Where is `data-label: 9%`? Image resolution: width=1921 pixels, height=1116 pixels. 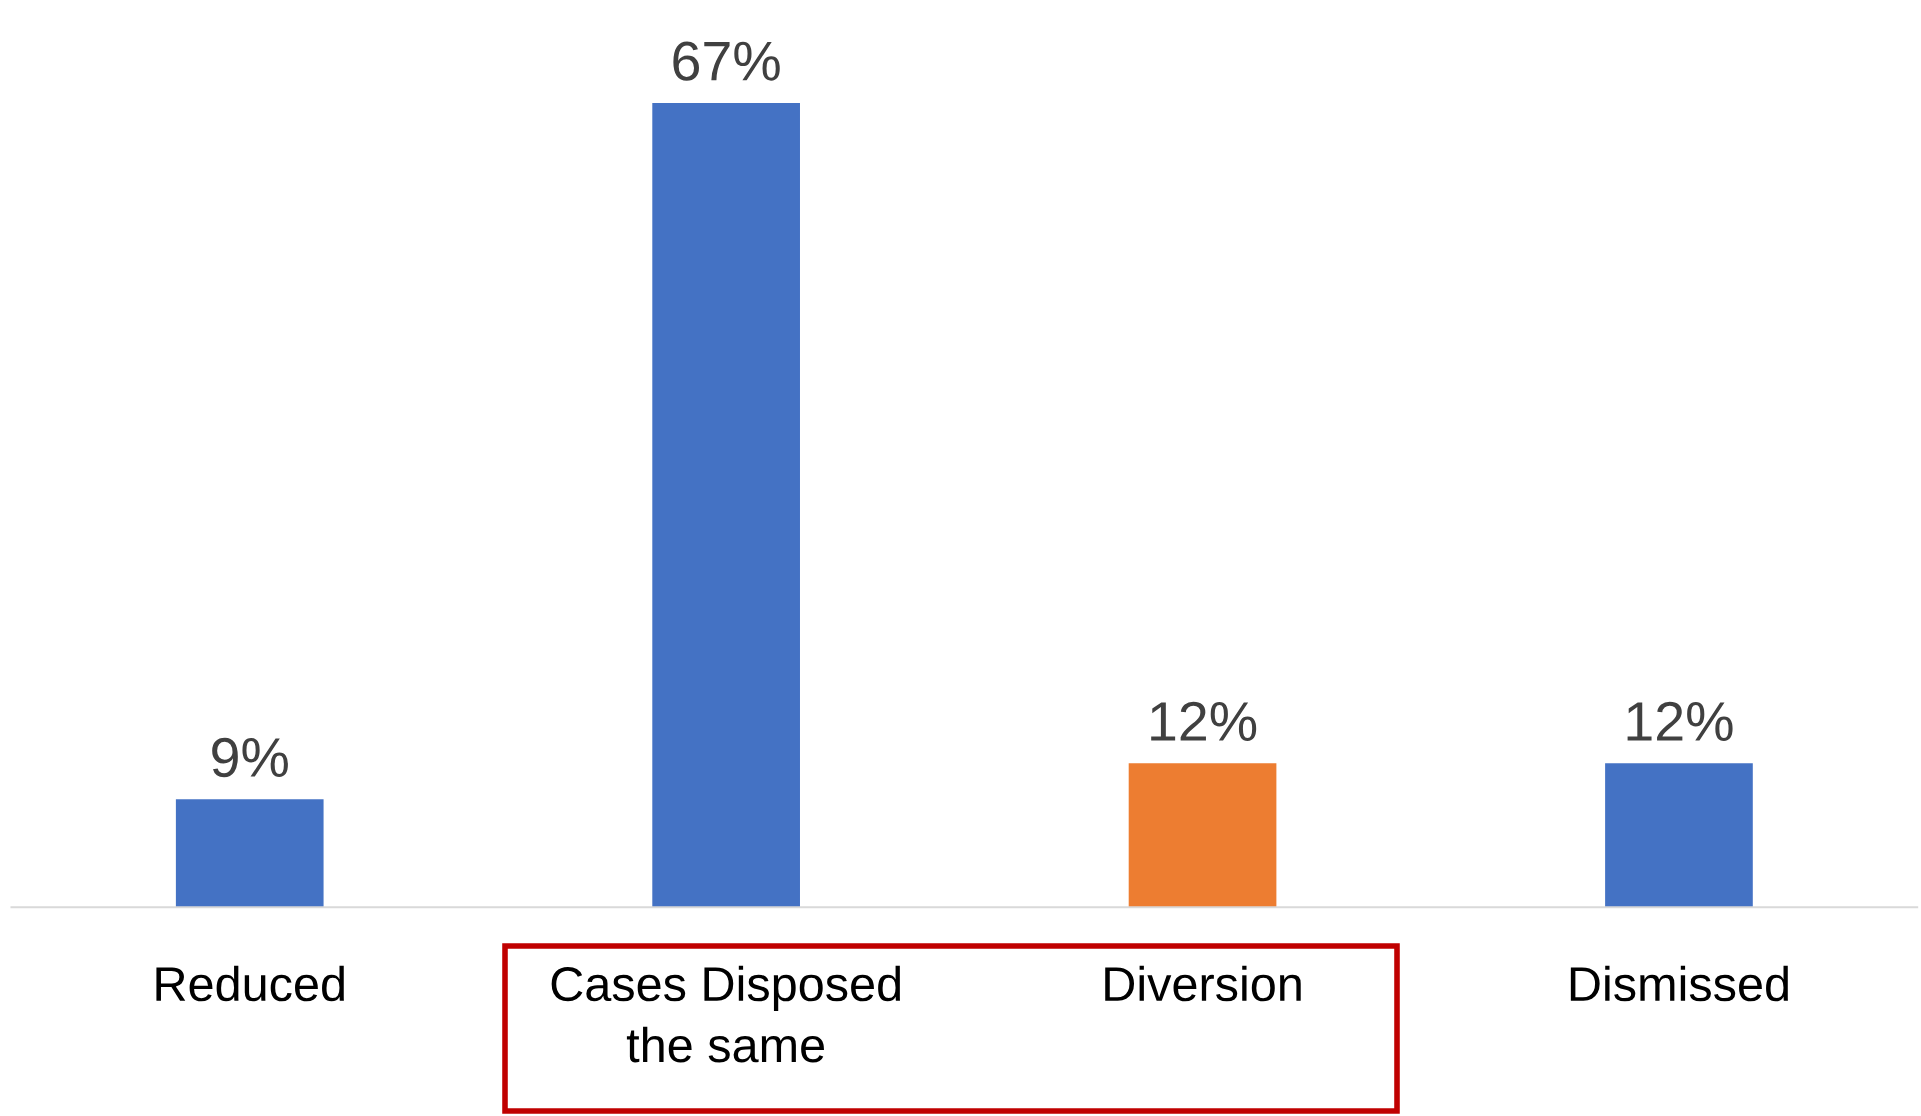 data-label: 9% is located at coordinates (250, 757).